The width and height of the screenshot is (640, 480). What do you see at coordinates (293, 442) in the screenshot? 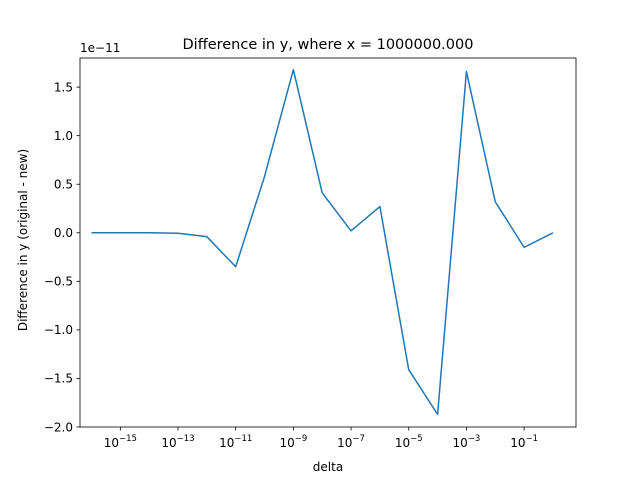
I see `x-tick-label: 10⁻⁹` at bounding box center [293, 442].